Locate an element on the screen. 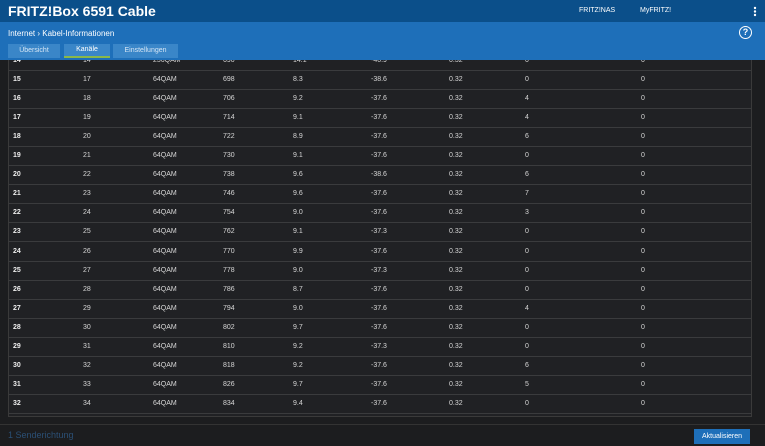 The height and width of the screenshot is (446, 765). tab: Einstellungen is located at coordinates (145, 51).